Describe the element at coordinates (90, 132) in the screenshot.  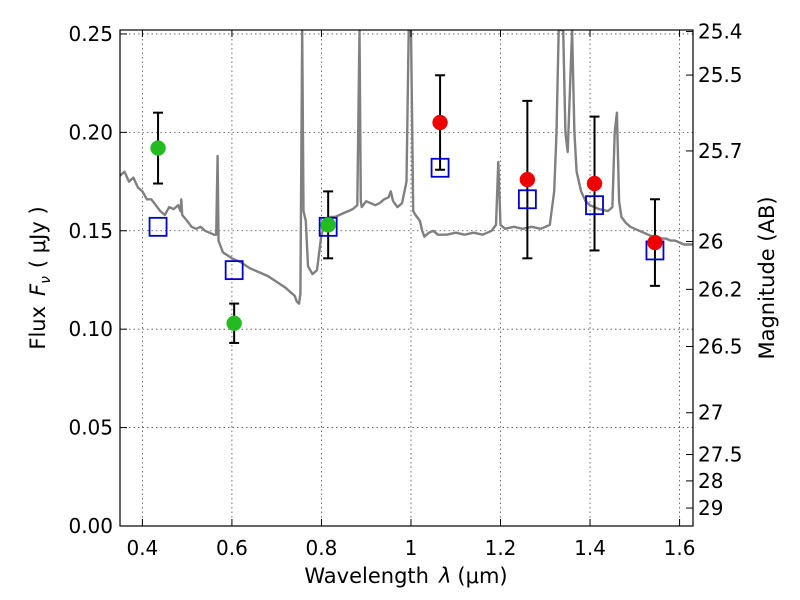
I see `y-tick-label: 0.20` at that location.